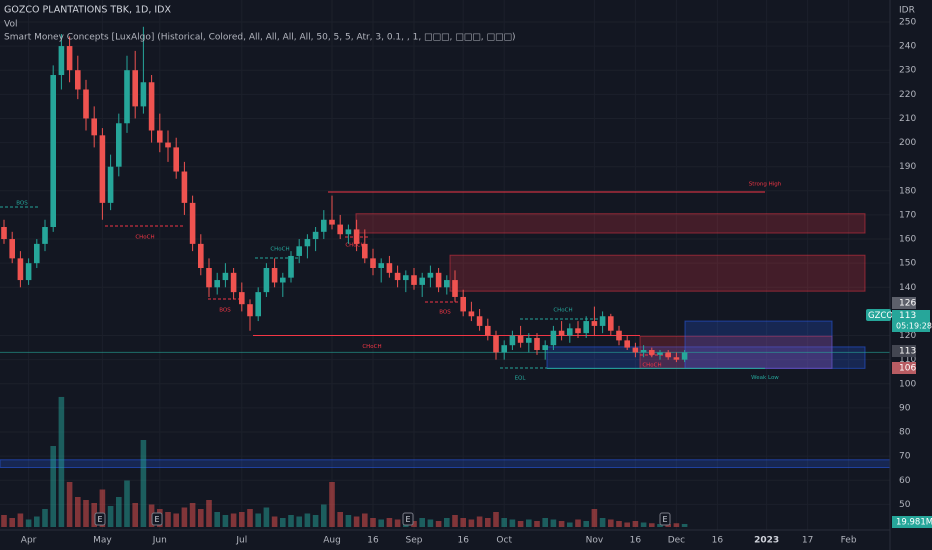 Image resolution: width=932 pixels, height=550 pixels. Describe the element at coordinates (676, 541) in the screenshot. I see `x-tick-label: Dec` at that location.